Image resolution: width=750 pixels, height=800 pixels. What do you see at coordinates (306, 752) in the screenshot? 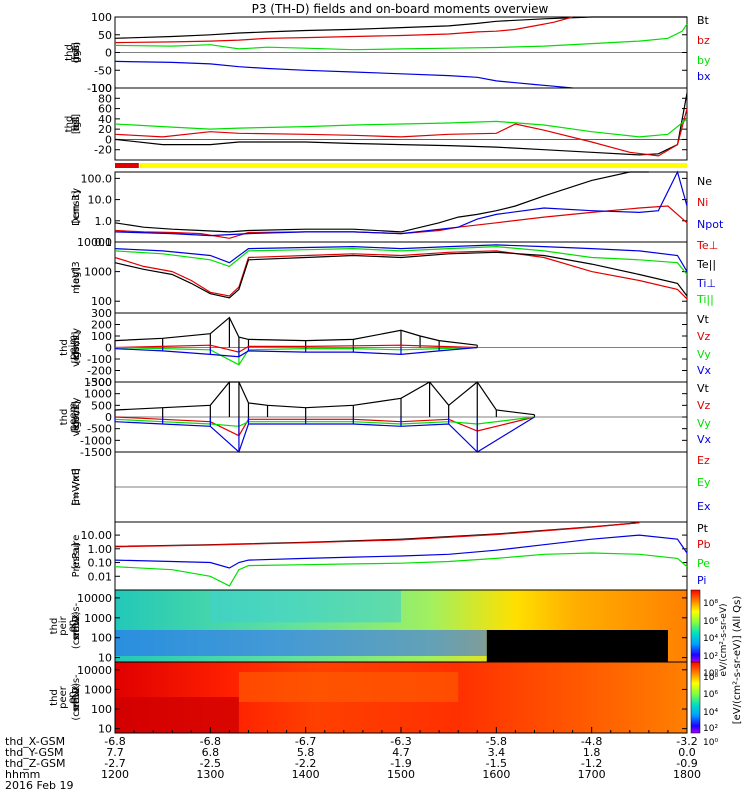
I see `xtick-label-y-gsm: 5.8` at bounding box center [306, 752].